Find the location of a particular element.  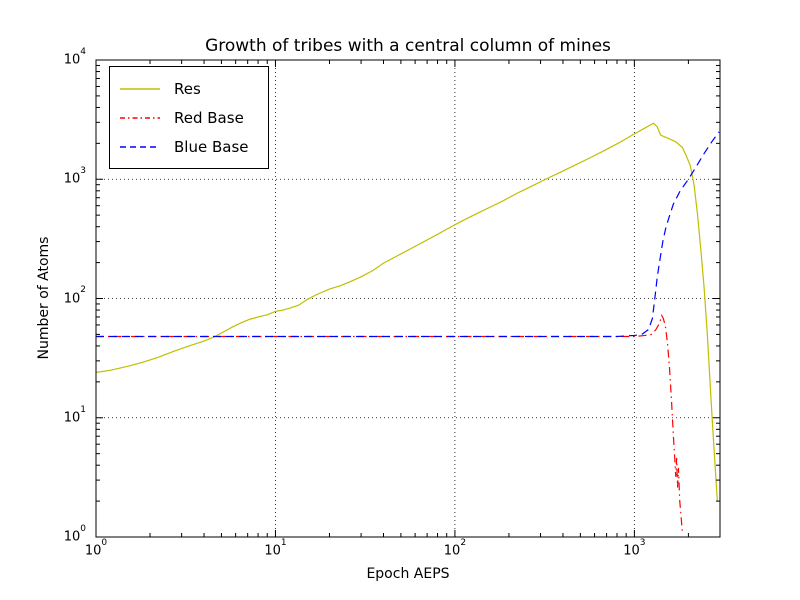

y-tick-label: 10² is located at coordinates (74, 295).